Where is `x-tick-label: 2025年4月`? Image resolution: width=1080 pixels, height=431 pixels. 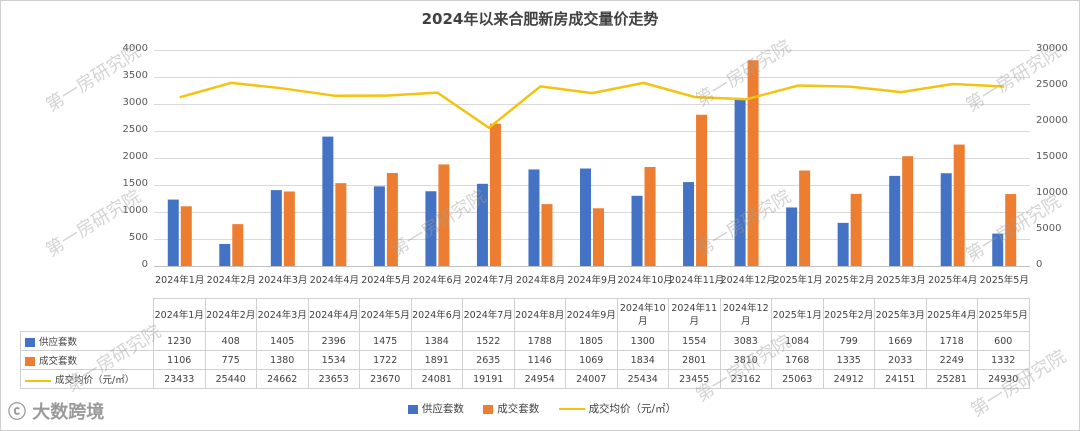 x-tick-label: 2025年4月 is located at coordinates (953, 280).